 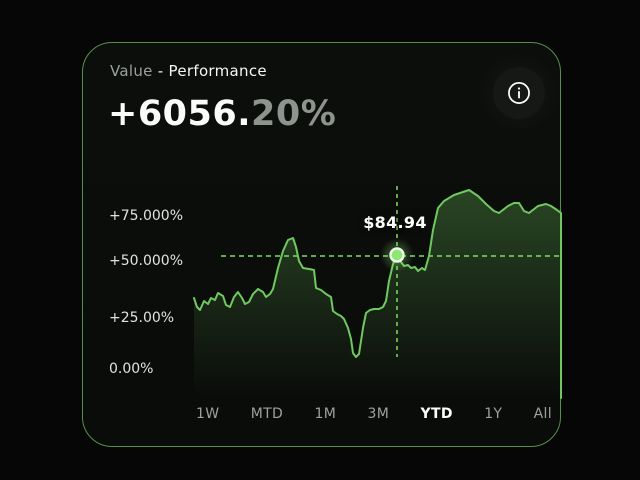 What do you see at coordinates (146, 261) in the screenshot?
I see `y-axis-label-50: +50.000%` at bounding box center [146, 261].